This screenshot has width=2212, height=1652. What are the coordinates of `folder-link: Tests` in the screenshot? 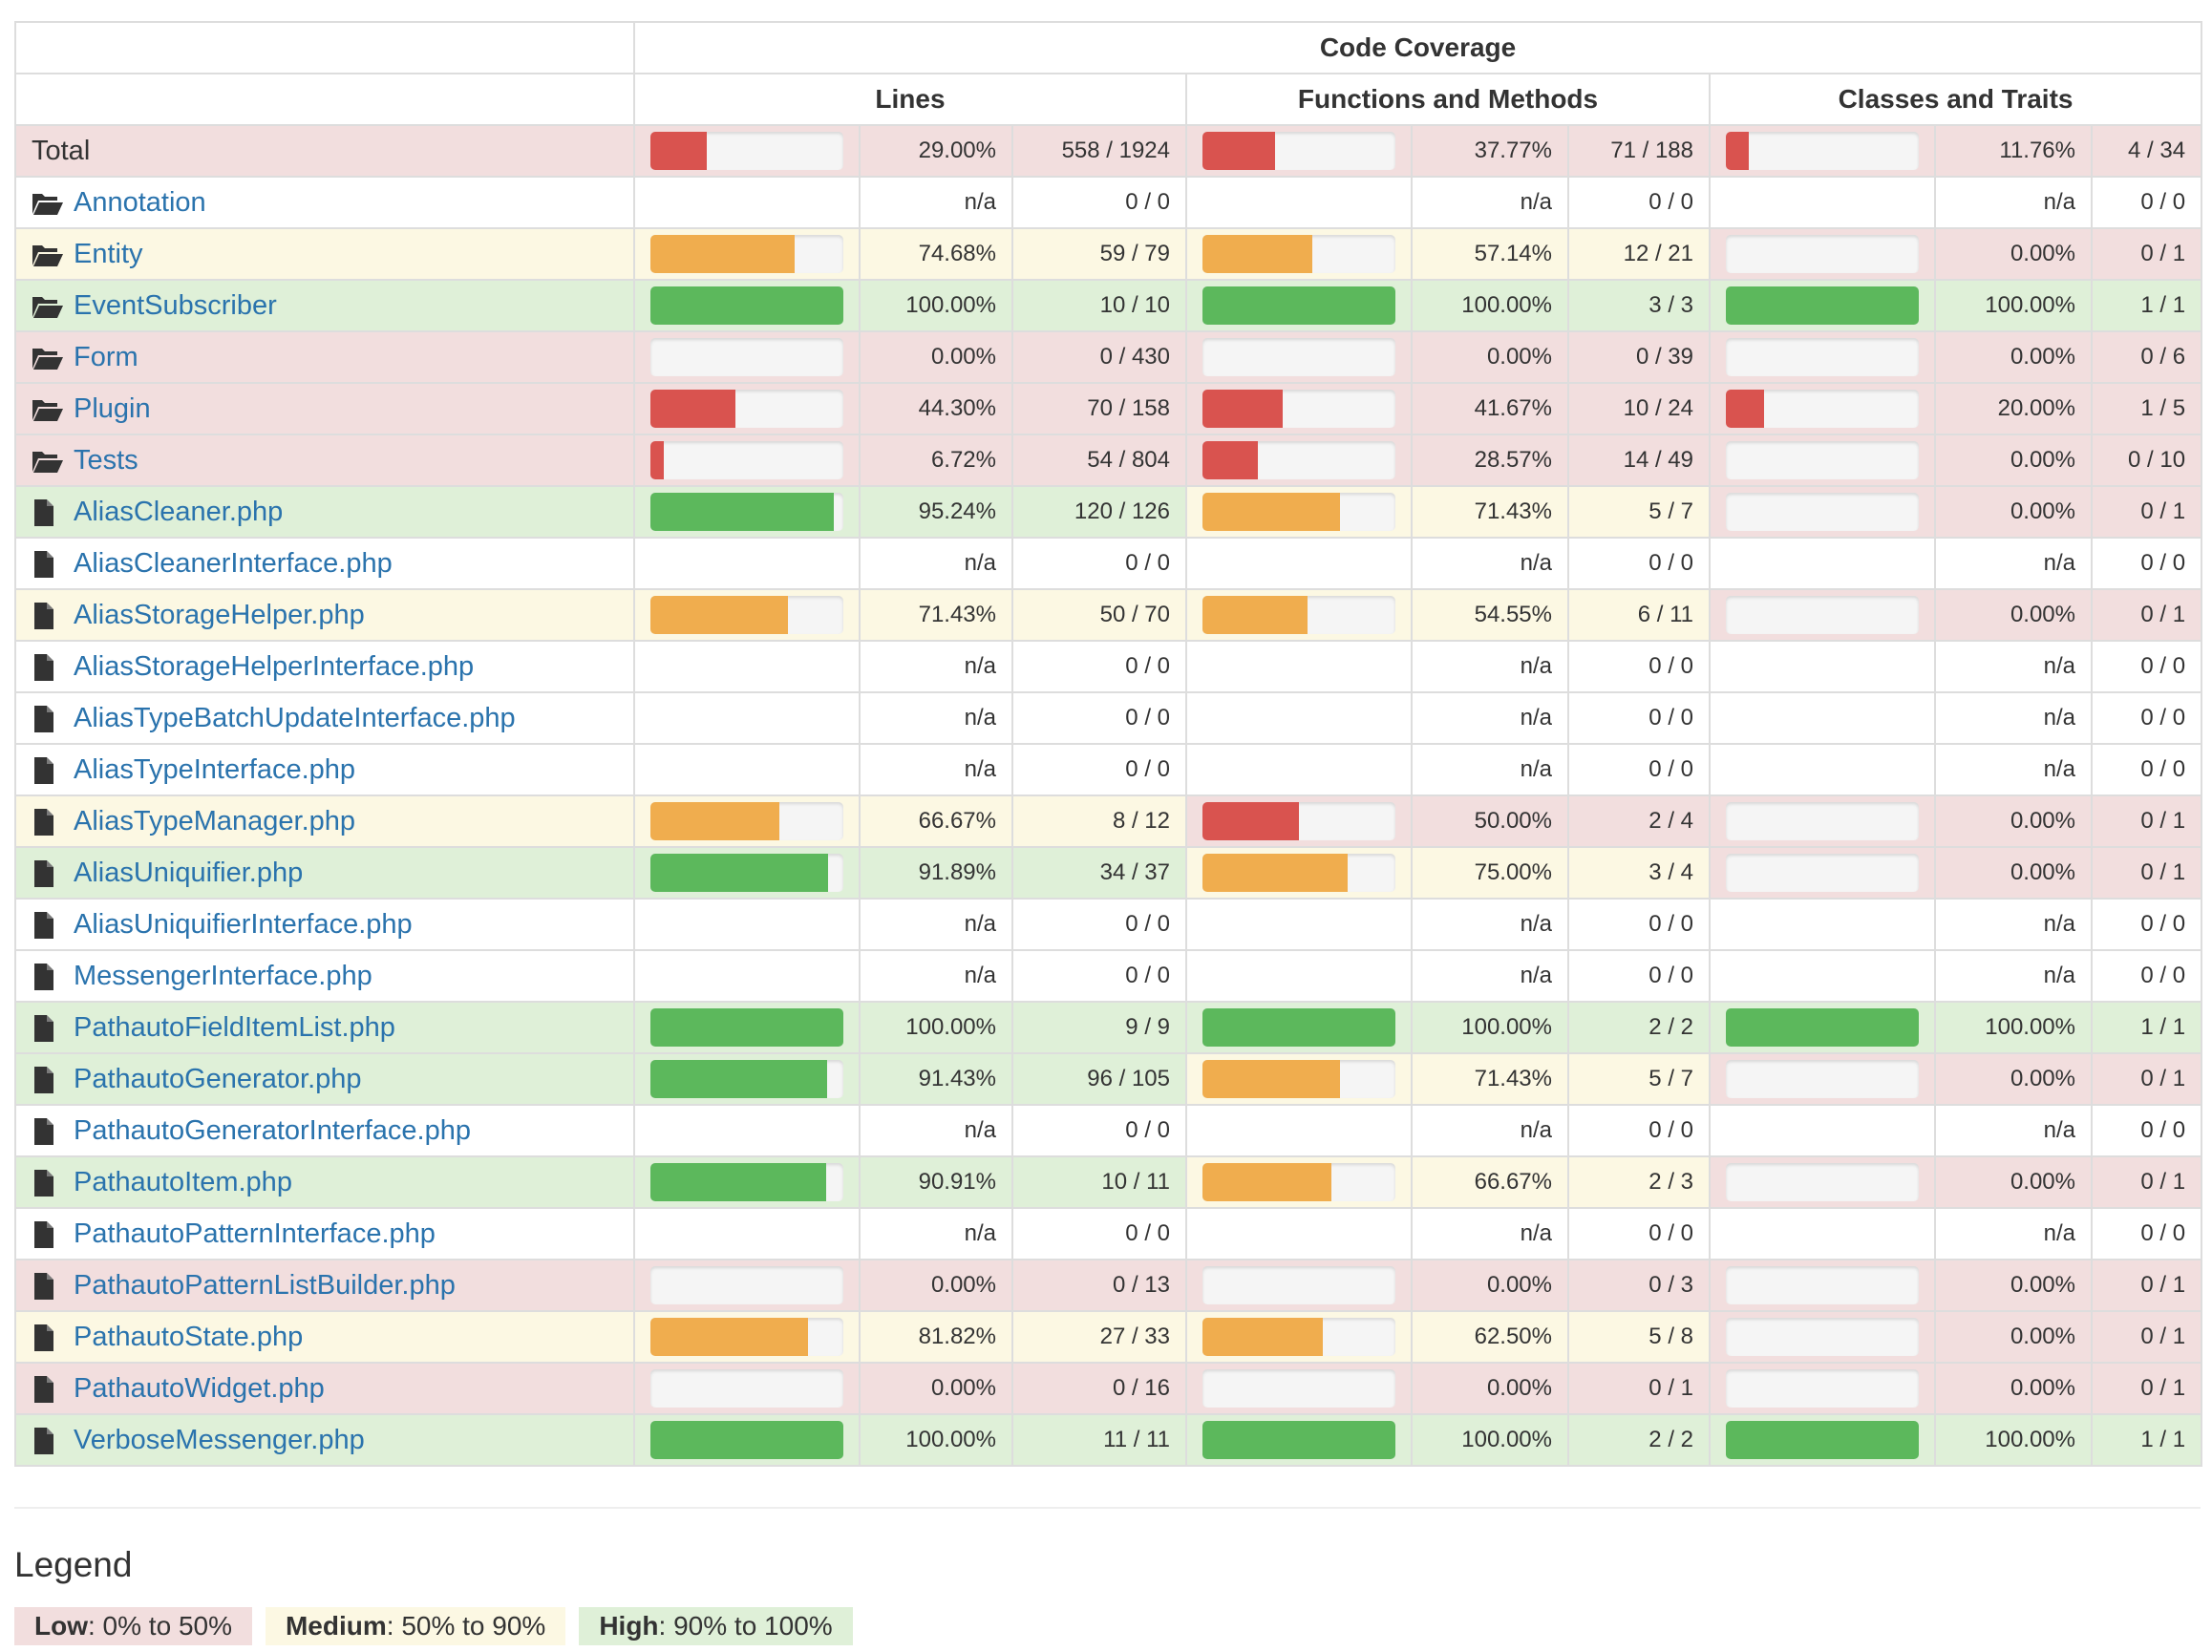 It's located at (106, 460).